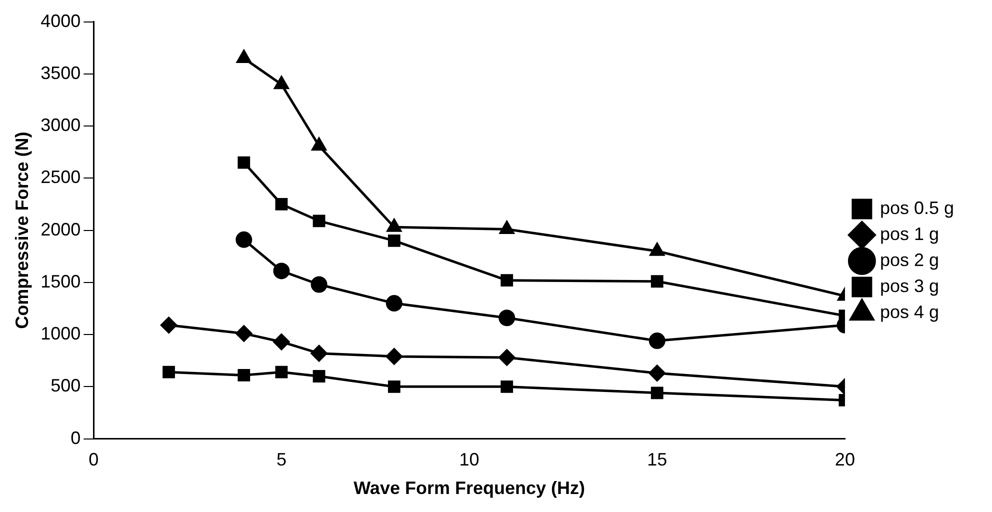  What do you see at coordinates (909, 286) in the screenshot?
I see `legend-label: pos 3 g` at bounding box center [909, 286].